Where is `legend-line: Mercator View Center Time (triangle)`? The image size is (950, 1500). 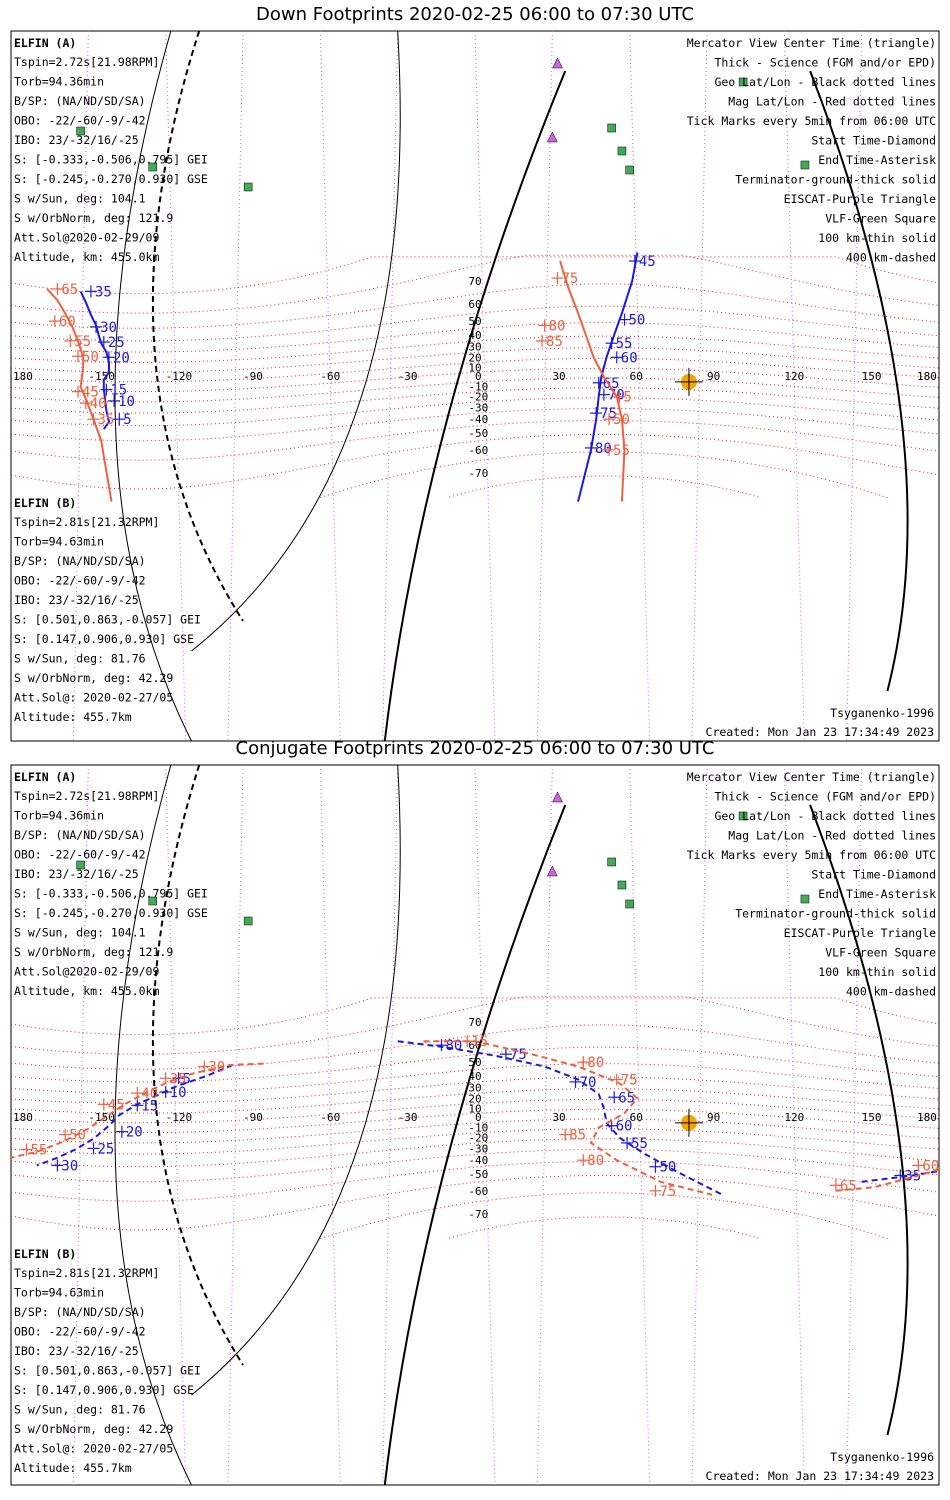 legend-line: Mercator View Center Time (triangle) is located at coordinates (811, 43).